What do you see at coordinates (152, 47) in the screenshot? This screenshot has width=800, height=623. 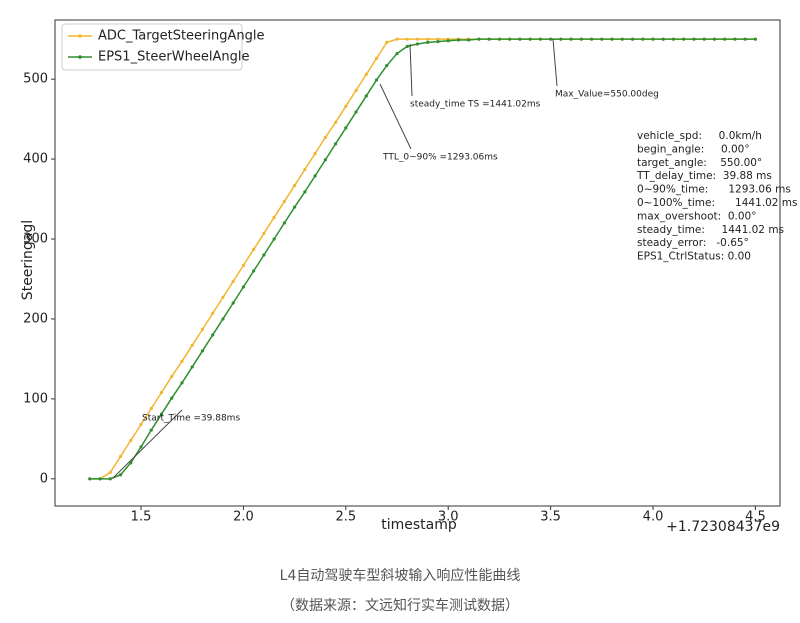 I see `legend-box` at bounding box center [152, 47].